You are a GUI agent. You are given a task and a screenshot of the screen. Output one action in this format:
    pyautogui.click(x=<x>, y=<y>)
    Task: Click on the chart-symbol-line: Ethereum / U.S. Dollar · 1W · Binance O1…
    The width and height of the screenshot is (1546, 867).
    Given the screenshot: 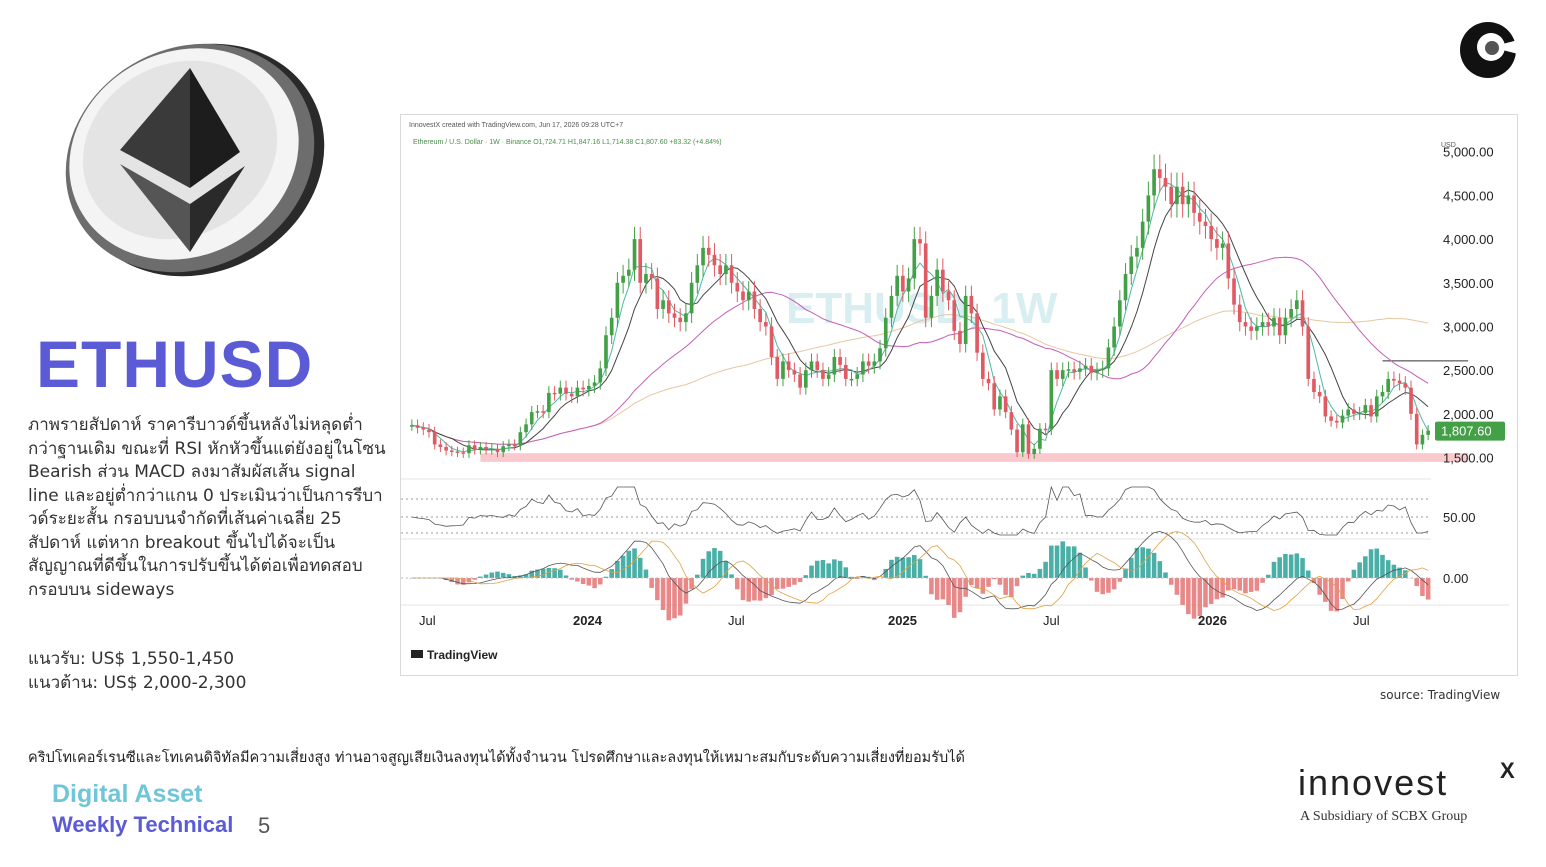 What is the action you would take?
    pyautogui.click(x=567, y=142)
    